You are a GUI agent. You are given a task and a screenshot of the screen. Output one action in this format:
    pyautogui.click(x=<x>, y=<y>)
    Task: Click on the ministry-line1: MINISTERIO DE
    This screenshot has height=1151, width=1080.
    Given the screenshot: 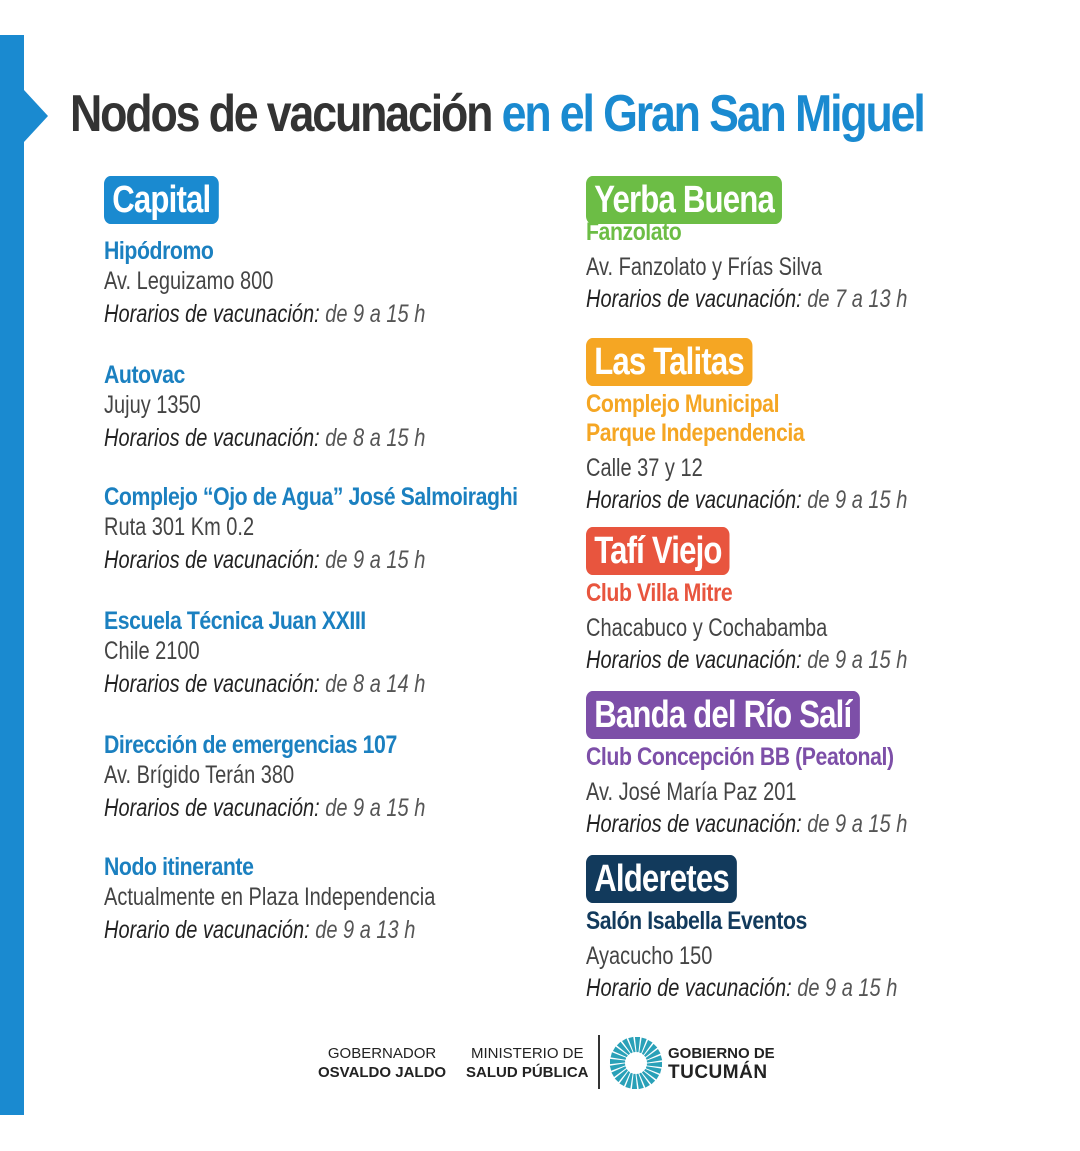 What is the action you would take?
    pyautogui.click(x=527, y=1053)
    